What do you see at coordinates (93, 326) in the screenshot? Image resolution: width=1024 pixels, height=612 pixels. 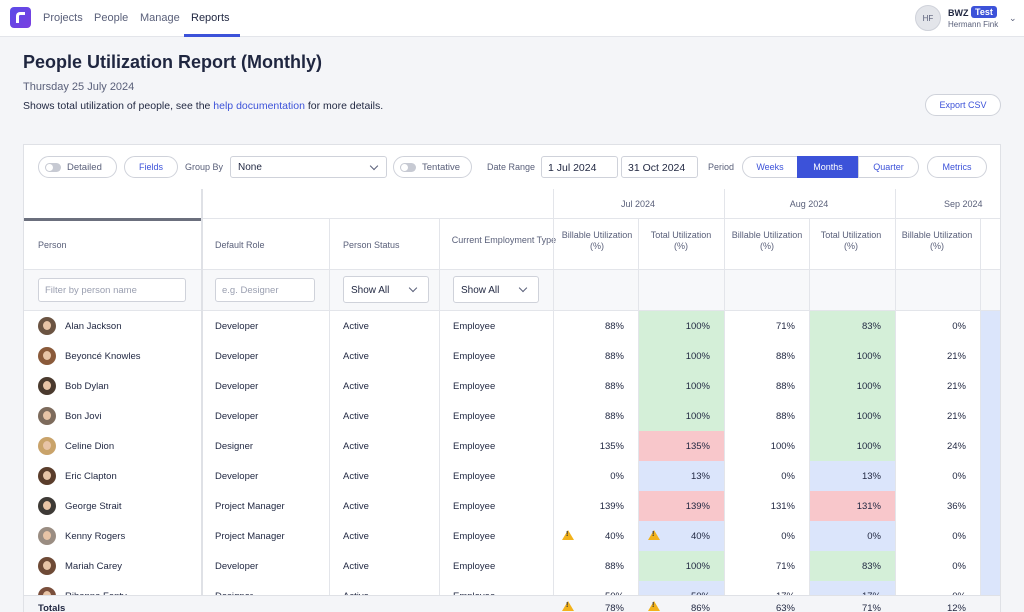 I see `person-name: Alan Jackson` at bounding box center [93, 326].